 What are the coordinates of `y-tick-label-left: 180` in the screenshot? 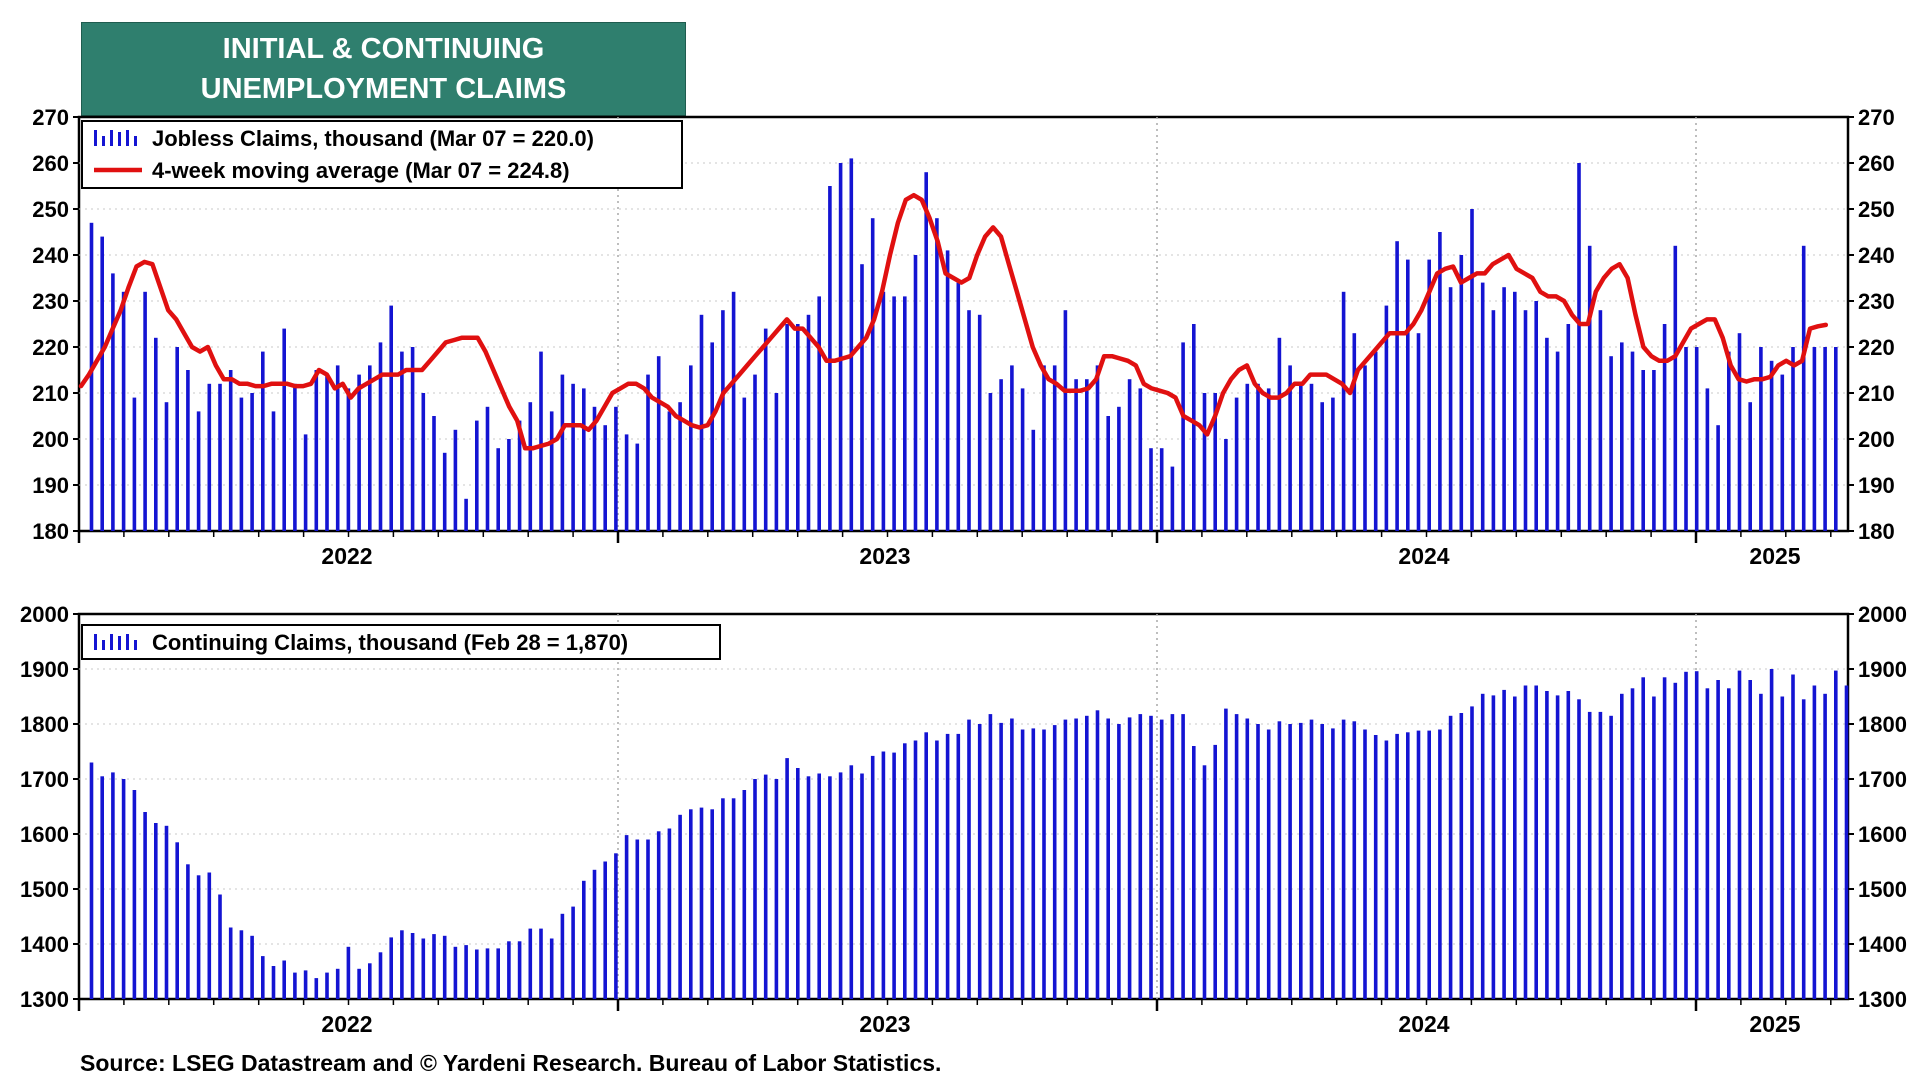 It's located at (50, 531).